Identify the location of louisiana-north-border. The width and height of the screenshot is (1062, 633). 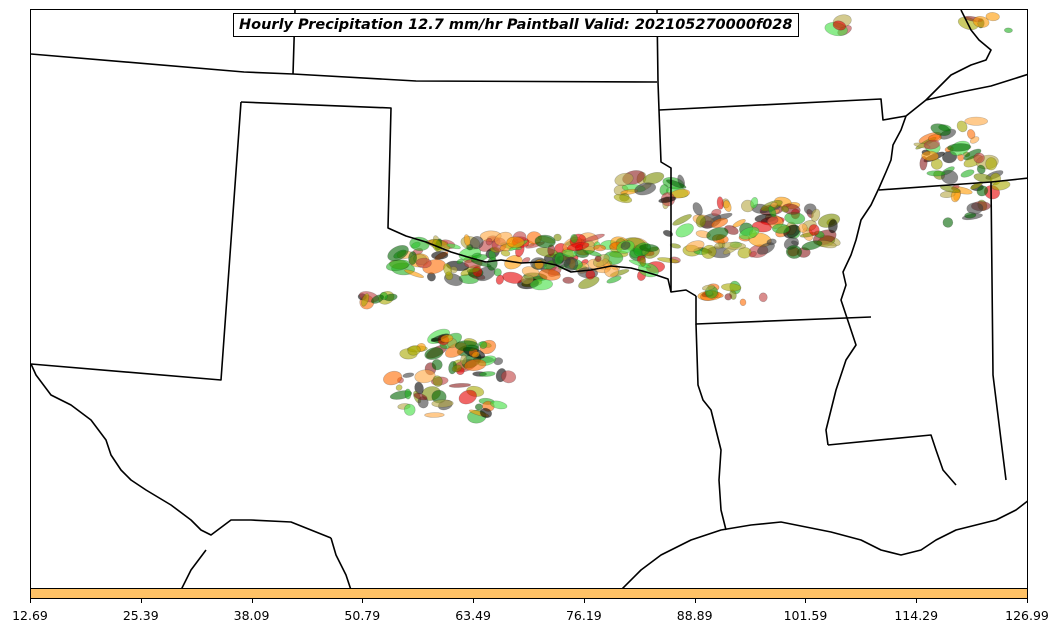
(892, 460).